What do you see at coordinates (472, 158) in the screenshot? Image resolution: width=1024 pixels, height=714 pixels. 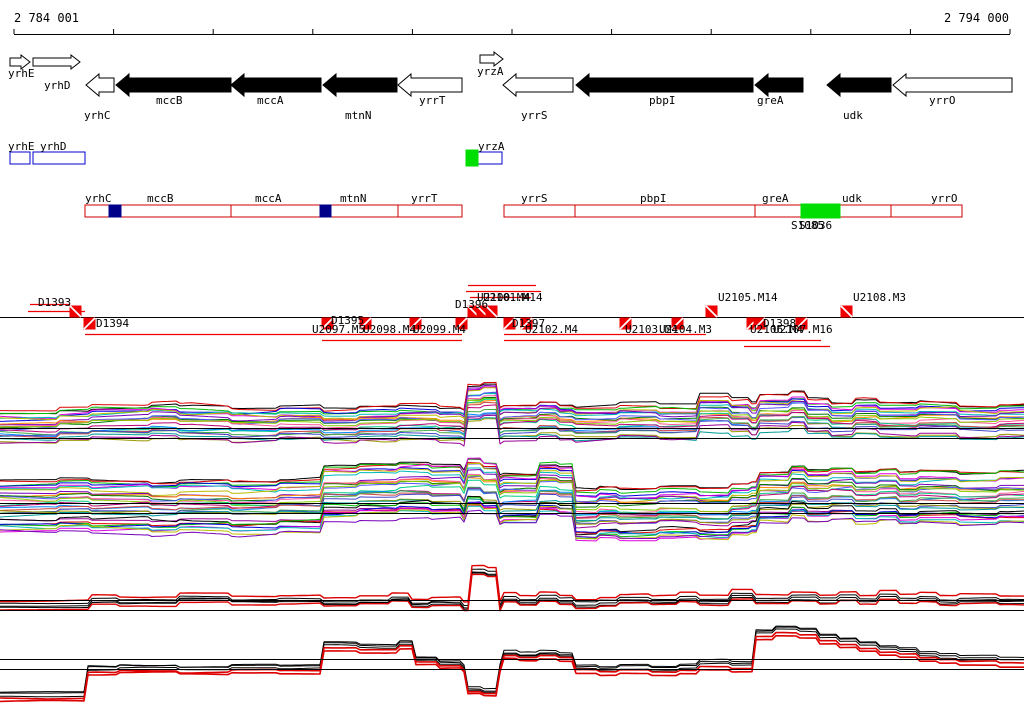 I see `feature-box-green` at bounding box center [472, 158].